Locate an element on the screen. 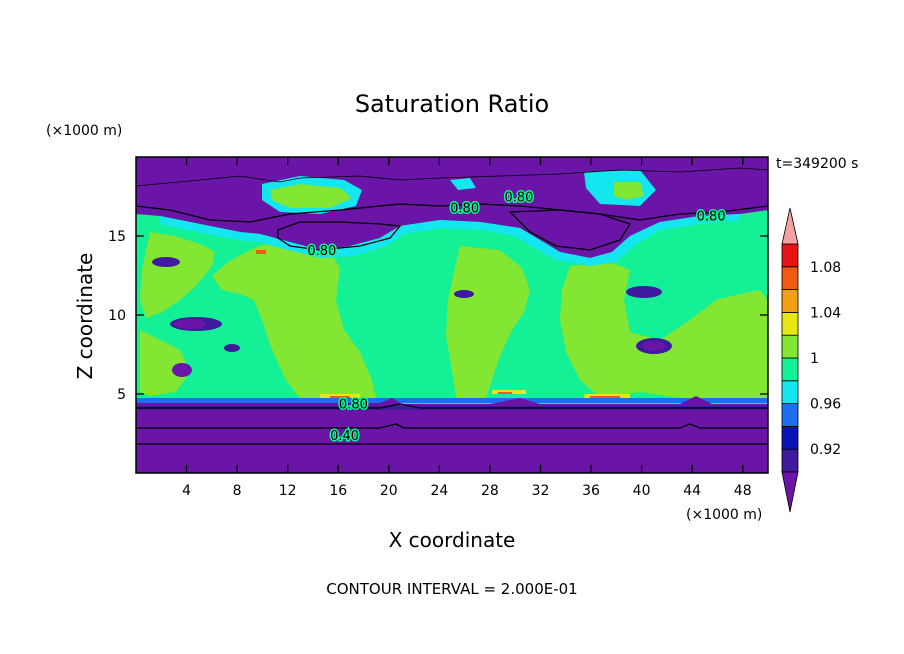  supersaturated-streaks is located at coordinates (443, 324).